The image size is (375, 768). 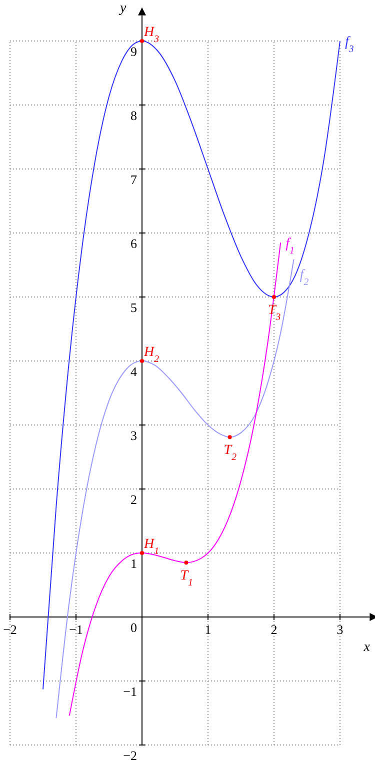 I want to click on x-tick-label: 1, so click(x=208, y=629).